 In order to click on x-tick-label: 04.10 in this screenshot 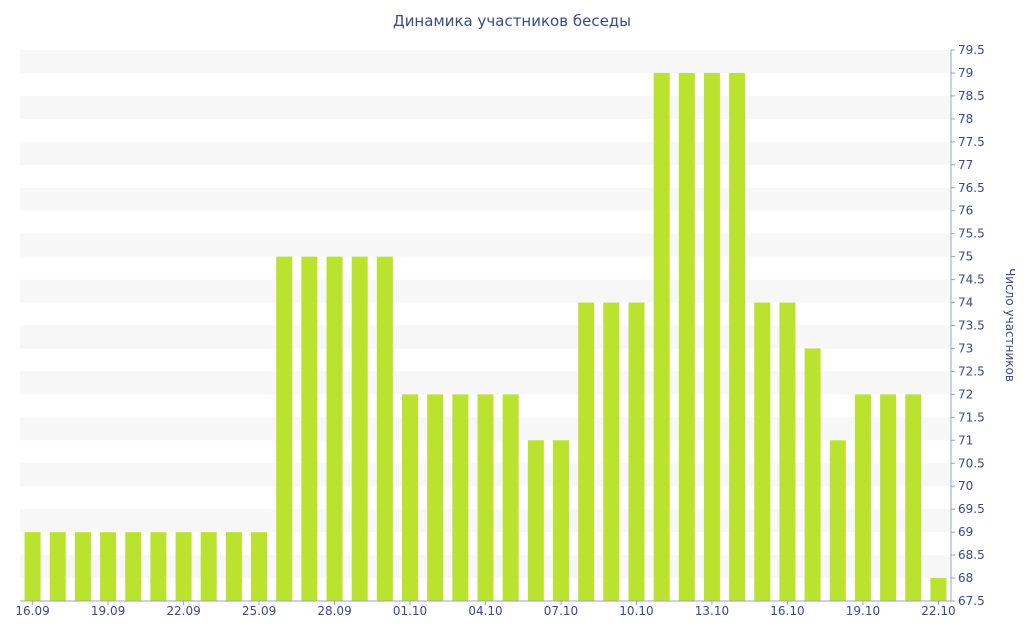, I will do `click(485, 611)`.